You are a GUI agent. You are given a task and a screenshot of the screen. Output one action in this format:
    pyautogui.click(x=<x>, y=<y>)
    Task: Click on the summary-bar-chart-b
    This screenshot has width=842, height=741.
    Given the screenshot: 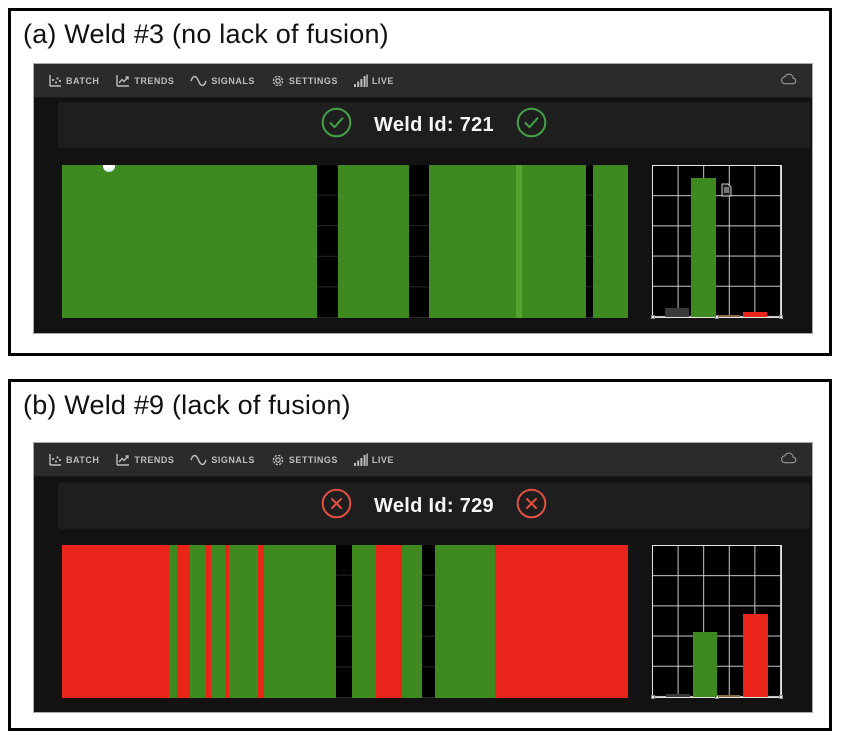 What is the action you would take?
    pyautogui.click(x=717, y=622)
    